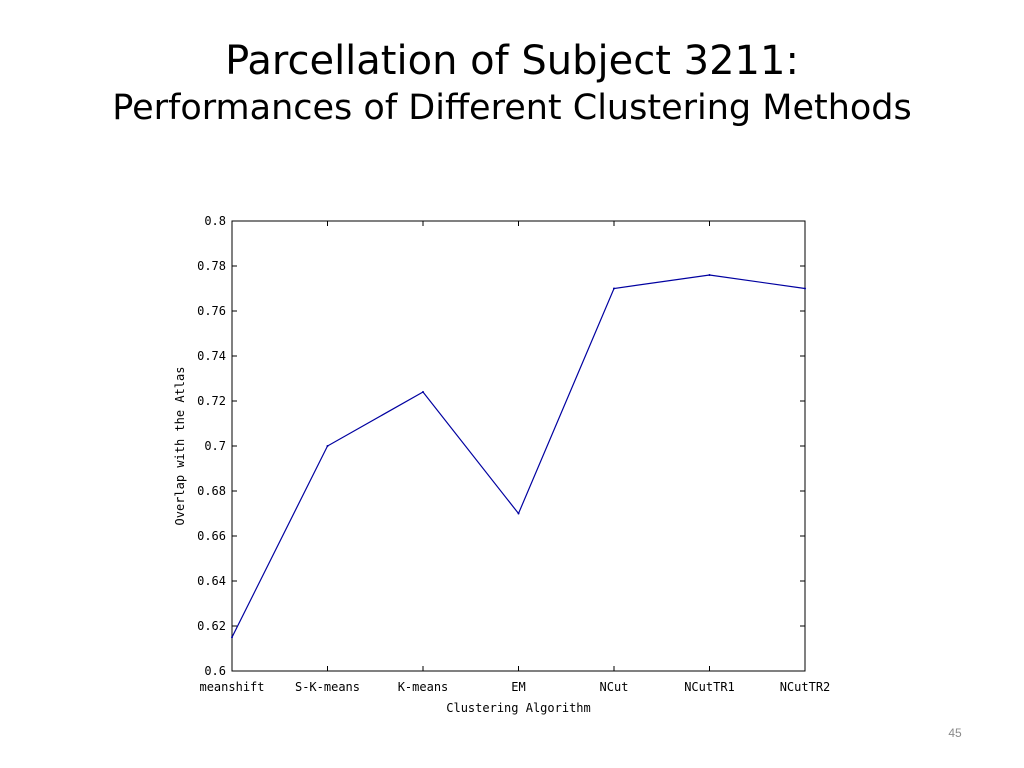 The height and width of the screenshot is (768, 1024). What do you see at coordinates (955, 733) in the screenshot?
I see `page-number: 45` at bounding box center [955, 733].